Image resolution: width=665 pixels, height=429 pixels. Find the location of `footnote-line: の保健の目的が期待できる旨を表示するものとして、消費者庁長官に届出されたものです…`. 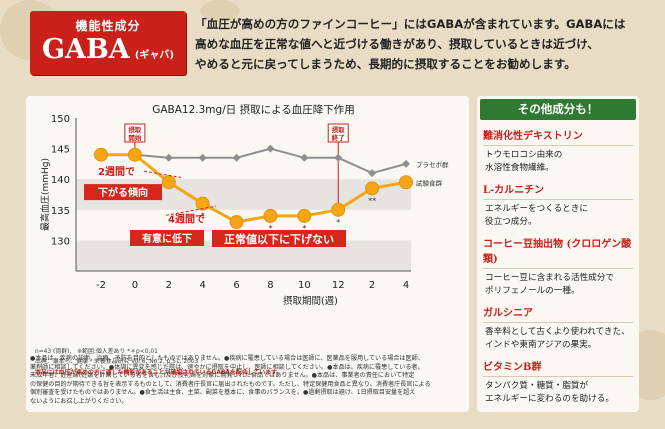

footnote-line: の保健の目的が期待できる旨を表示するものとして、消費者庁長官に届出されたものです… is located at coordinates (230, 384).